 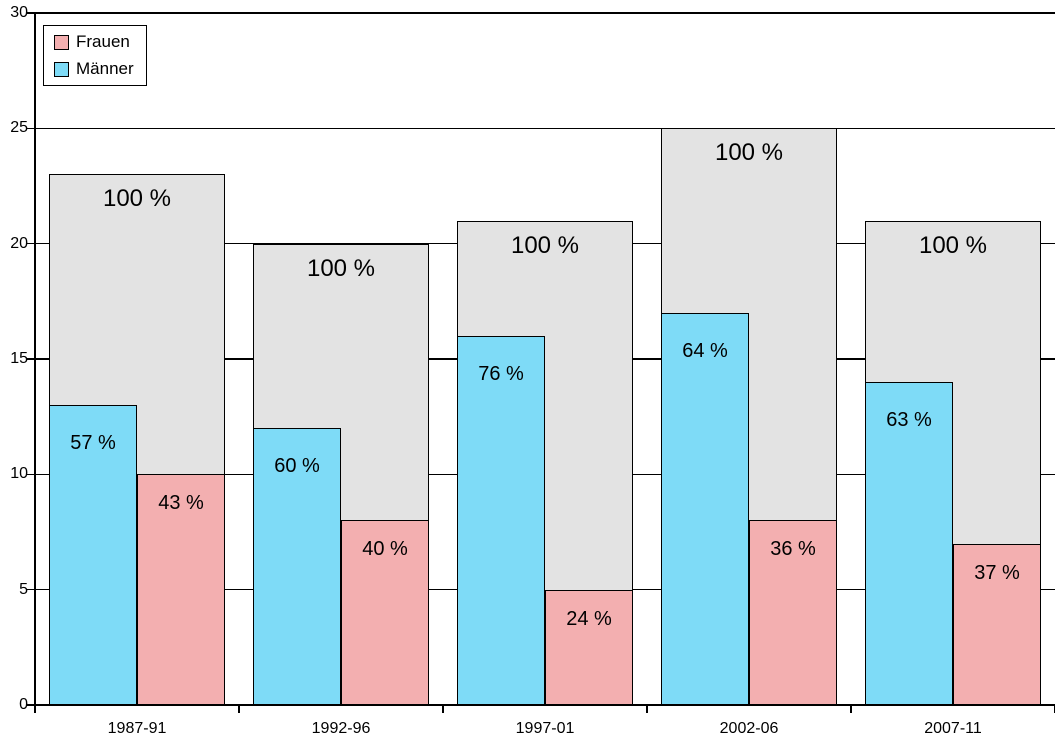 What do you see at coordinates (997, 572) in the screenshot?
I see `bar-value-label: 37 %` at bounding box center [997, 572].